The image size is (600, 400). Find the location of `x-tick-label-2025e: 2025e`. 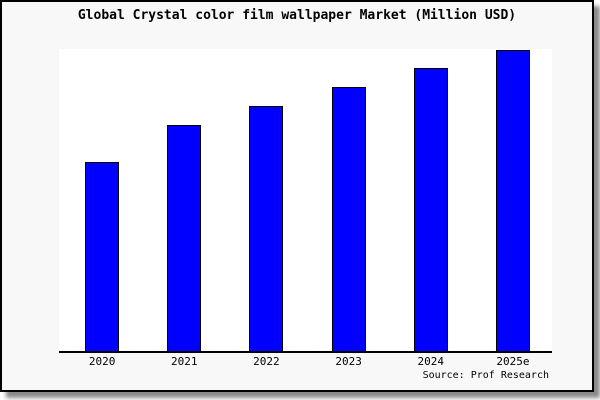

x-tick-label-2025e: 2025e is located at coordinates (513, 361).